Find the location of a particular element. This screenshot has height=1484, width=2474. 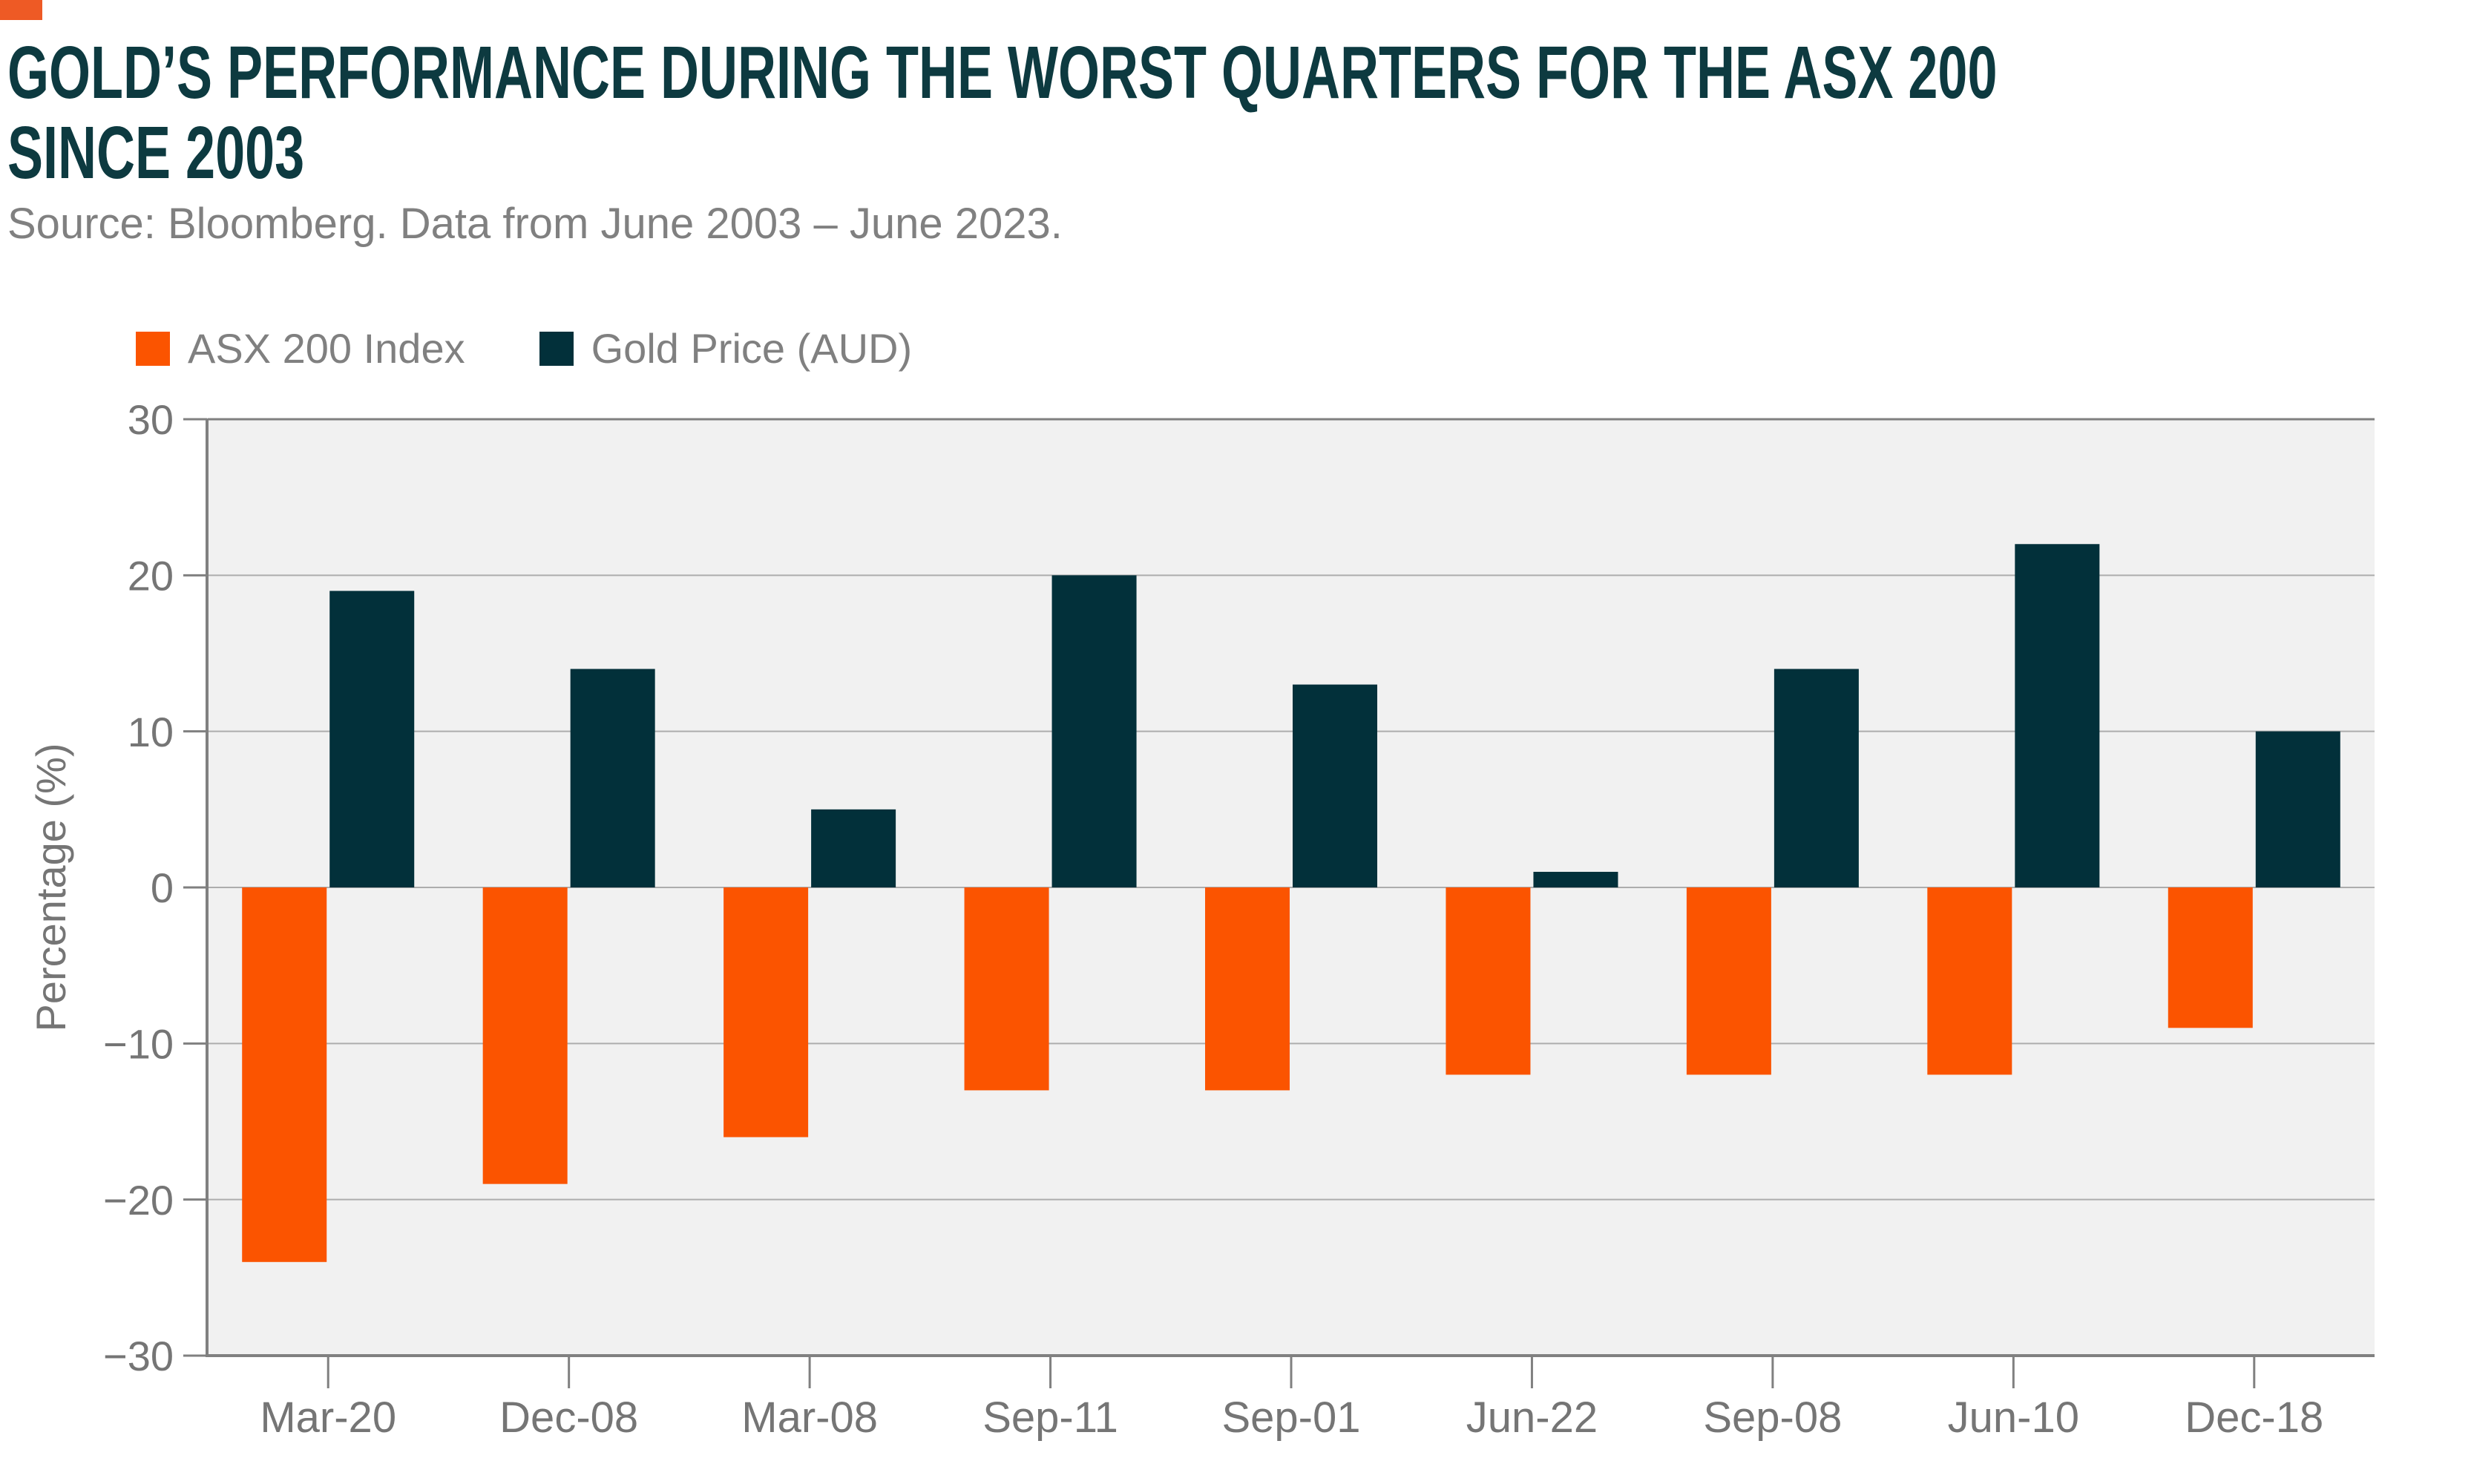

y-tick-label-20: 20 is located at coordinates (151, 575).